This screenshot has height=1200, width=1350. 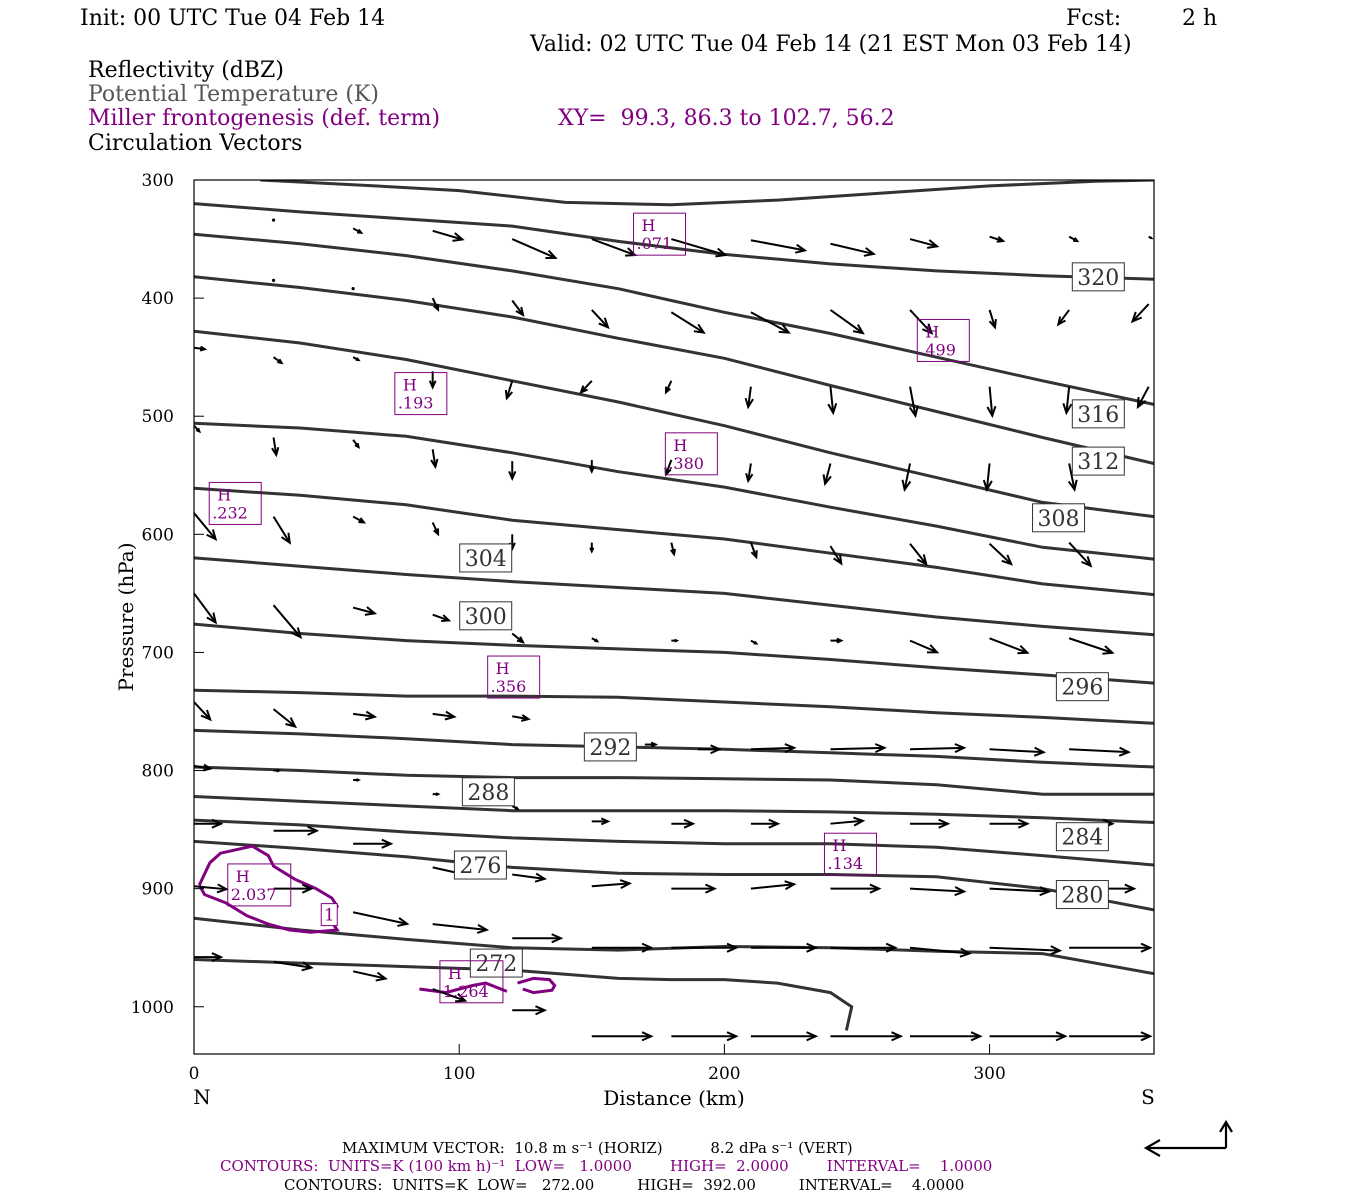 I want to click on vector-scale-icon, so click(x=1188, y=1138).